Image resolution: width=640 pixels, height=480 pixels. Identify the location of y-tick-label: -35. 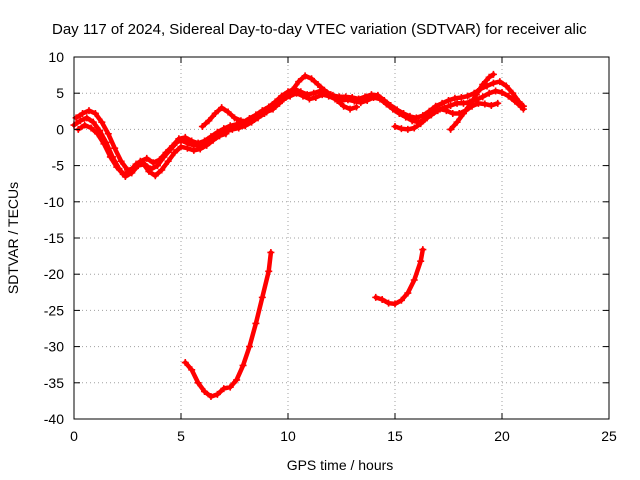
(54, 383).